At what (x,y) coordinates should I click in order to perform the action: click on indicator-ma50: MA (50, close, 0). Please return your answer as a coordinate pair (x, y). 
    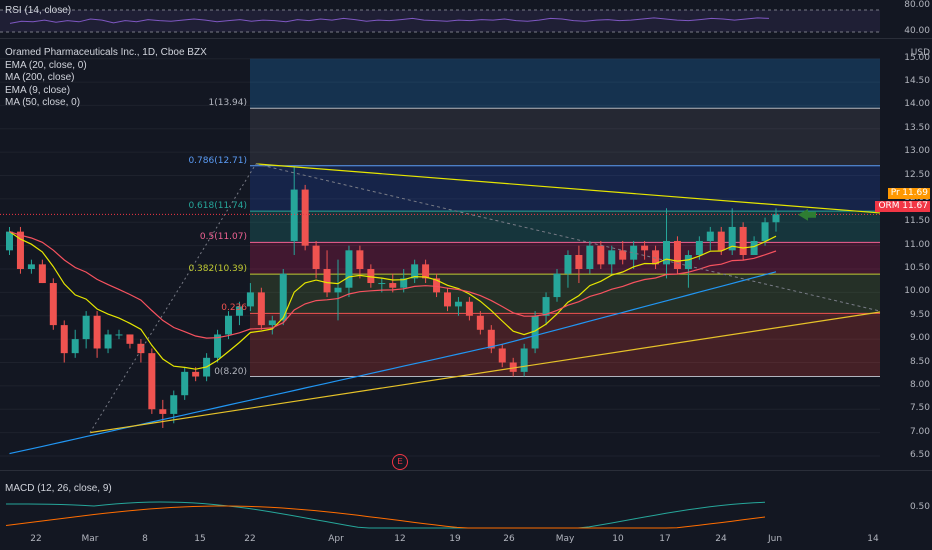
    Looking at the image, I should click on (43, 102).